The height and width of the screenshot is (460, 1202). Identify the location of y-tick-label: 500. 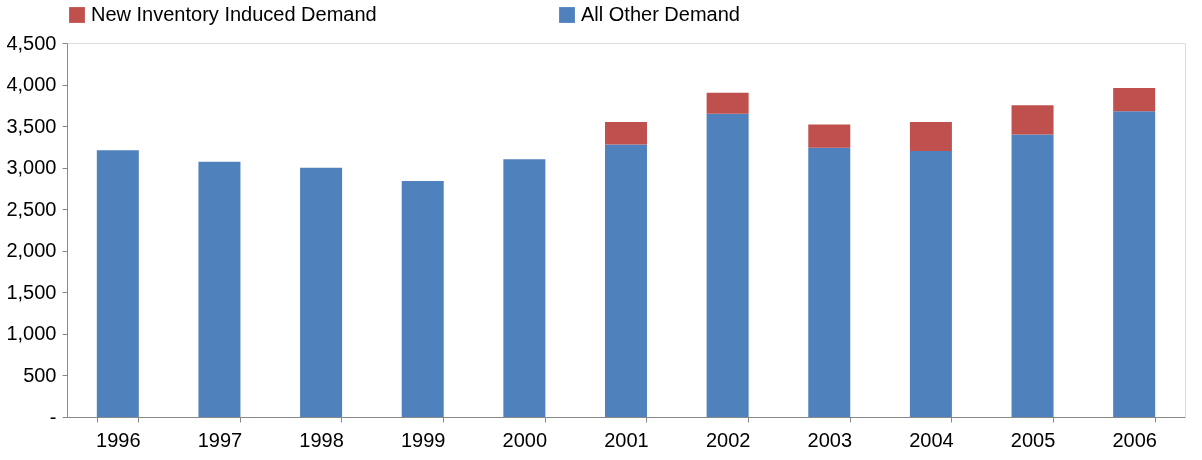
(40, 374).